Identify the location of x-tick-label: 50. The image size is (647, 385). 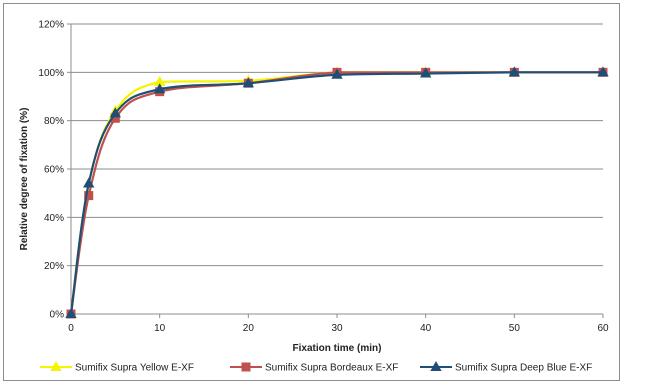
(515, 328).